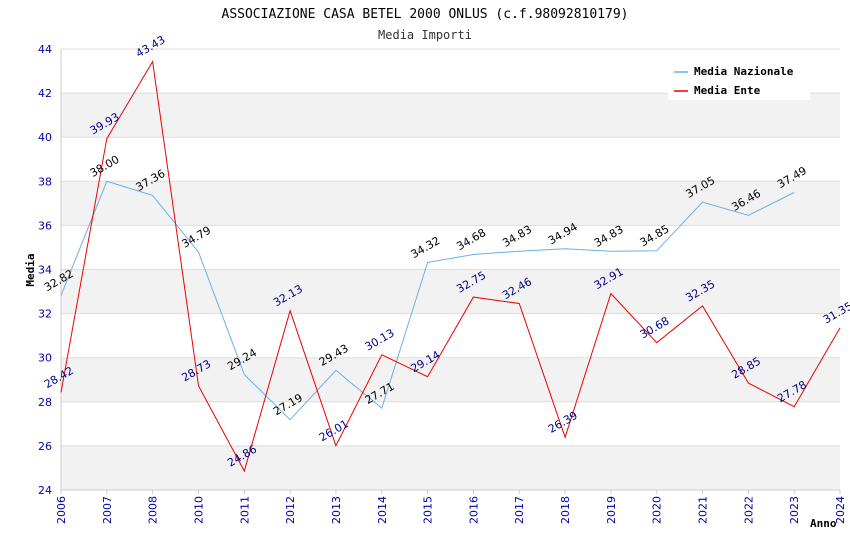 The width and height of the screenshot is (850, 550). Describe the element at coordinates (105, 166) in the screenshot. I see `data-label-media-nazionale: 38.00` at that location.